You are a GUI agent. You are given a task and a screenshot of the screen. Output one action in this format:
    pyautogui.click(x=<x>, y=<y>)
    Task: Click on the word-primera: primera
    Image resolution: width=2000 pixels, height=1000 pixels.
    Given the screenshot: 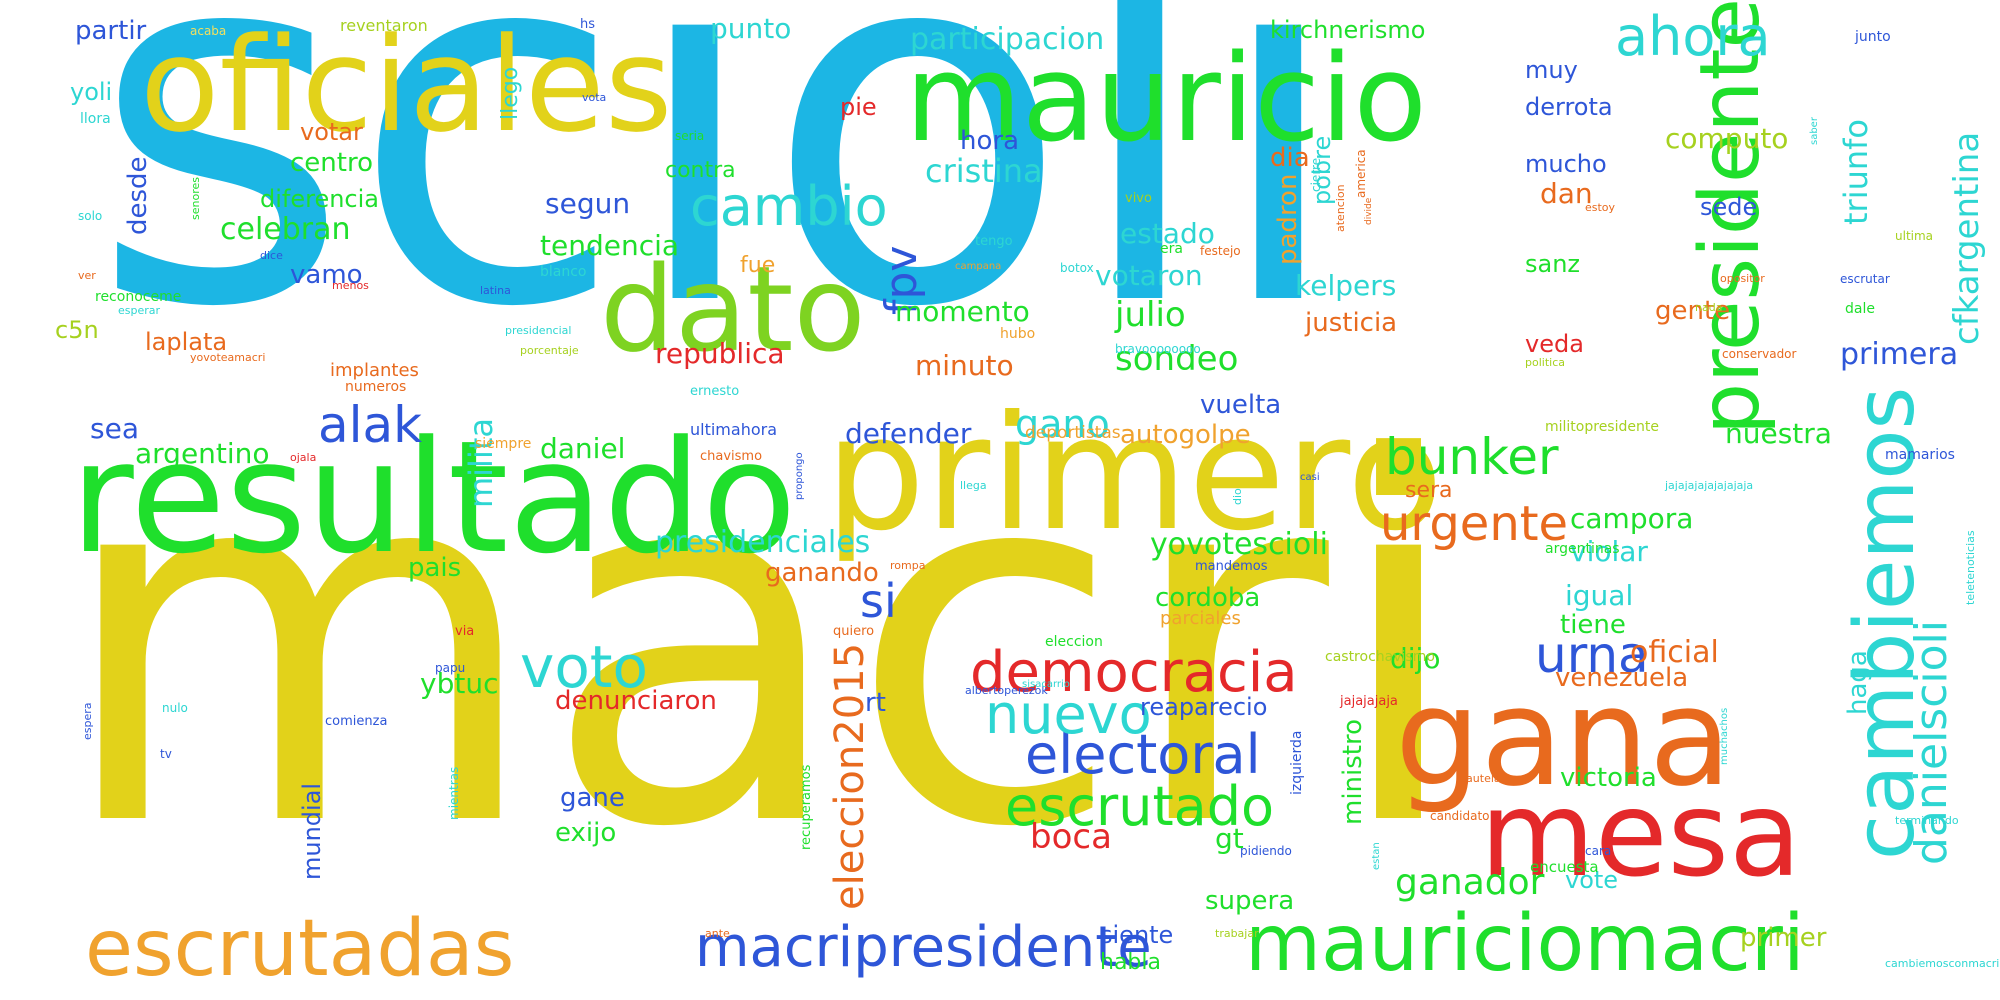 What is the action you would take?
    pyautogui.click(x=1899, y=354)
    